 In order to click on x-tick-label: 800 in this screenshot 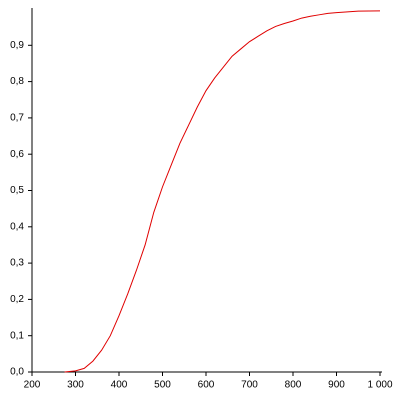, I will do `click(293, 385)`.